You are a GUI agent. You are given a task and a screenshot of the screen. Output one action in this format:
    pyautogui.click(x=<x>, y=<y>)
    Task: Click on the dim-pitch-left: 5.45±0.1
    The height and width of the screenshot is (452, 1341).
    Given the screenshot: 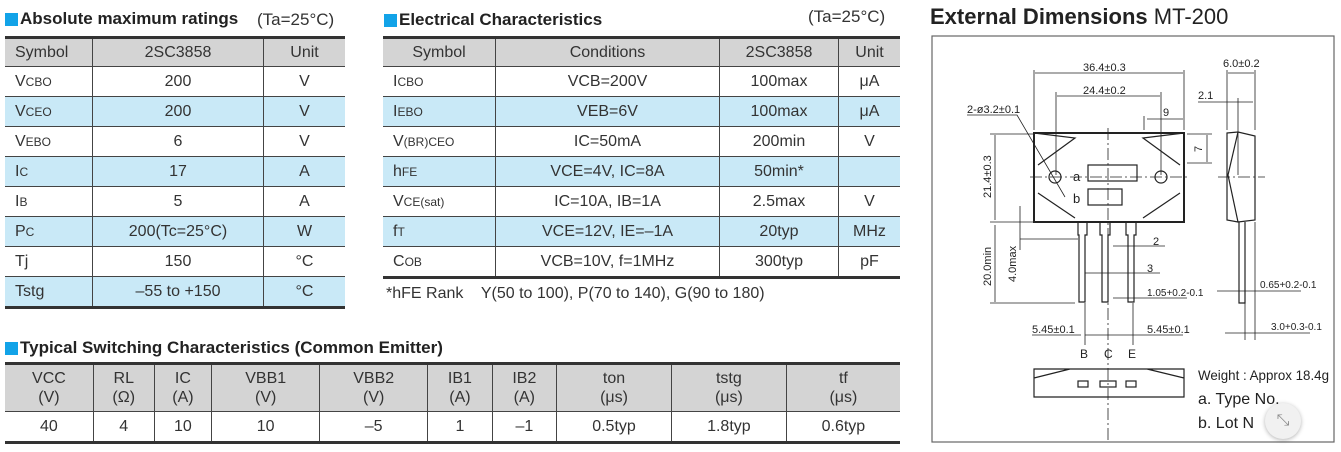 What is the action you would take?
    pyautogui.click(x=1053, y=330)
    